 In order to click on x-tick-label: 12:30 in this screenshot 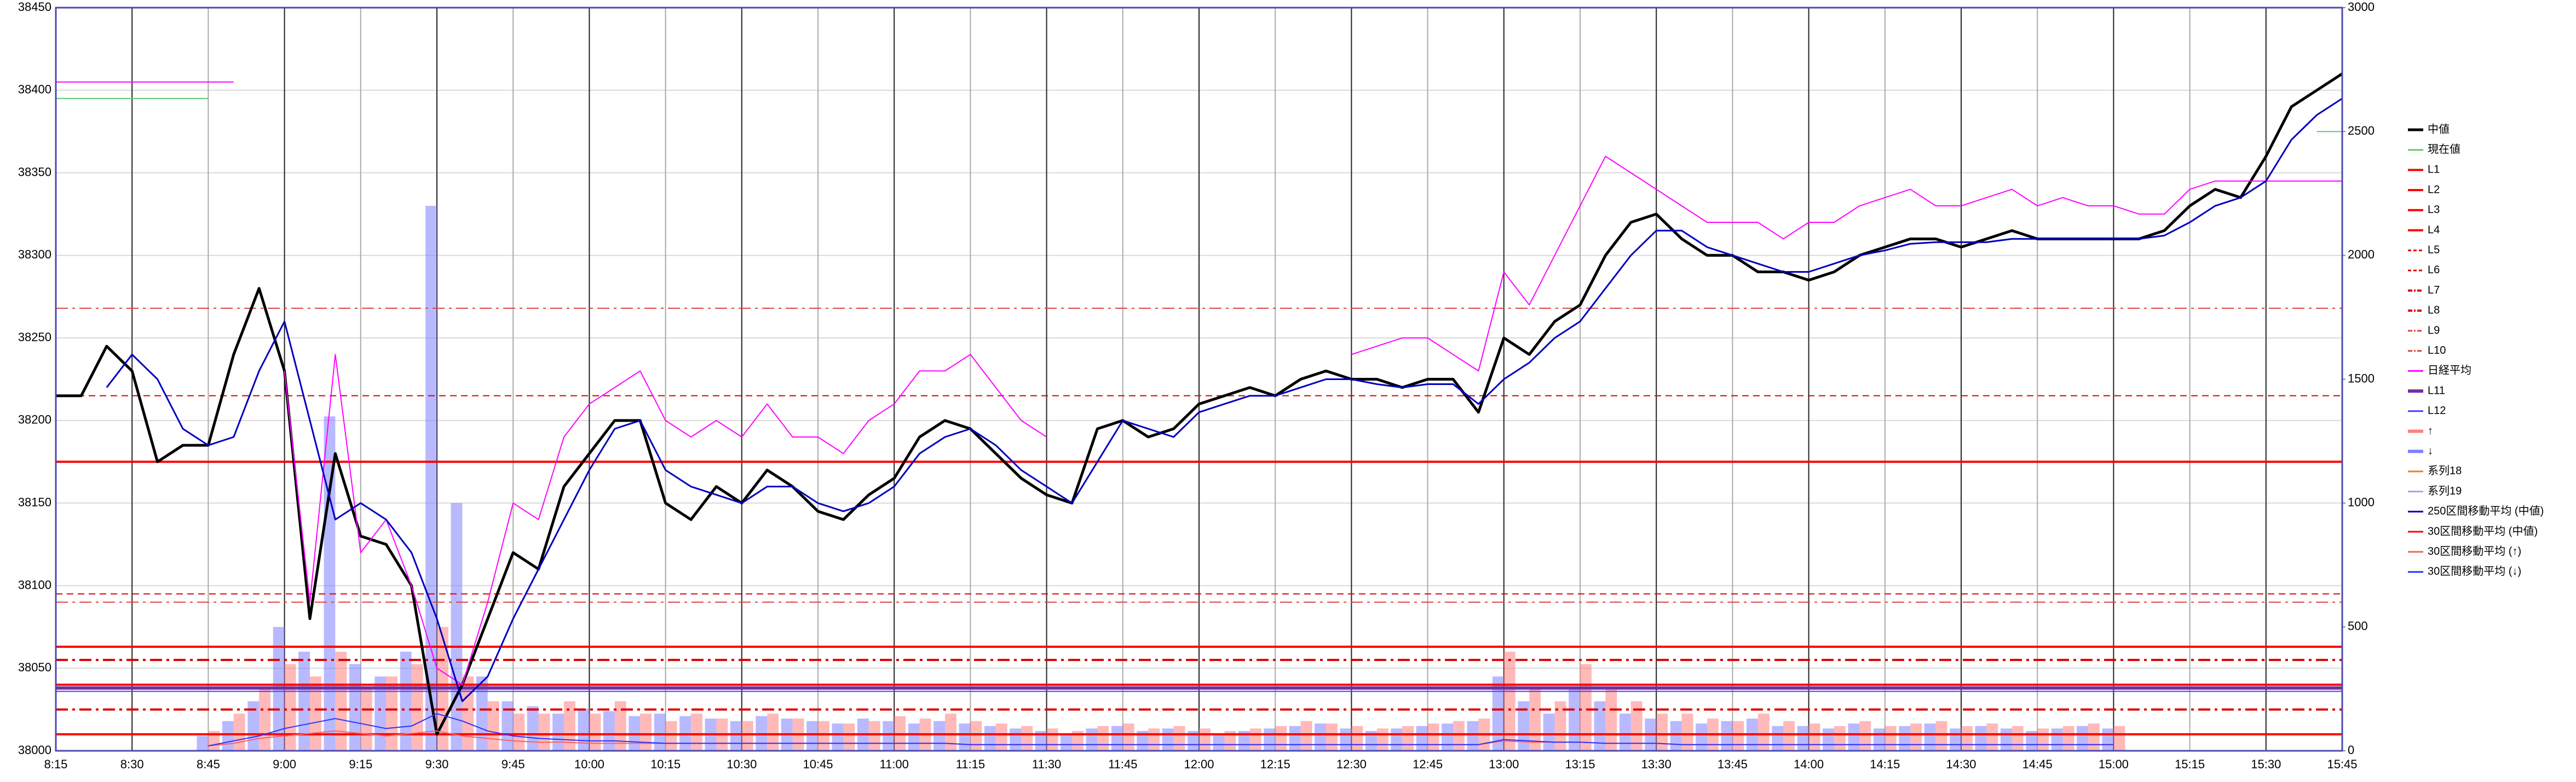, I will do `click(1351, 764)`.